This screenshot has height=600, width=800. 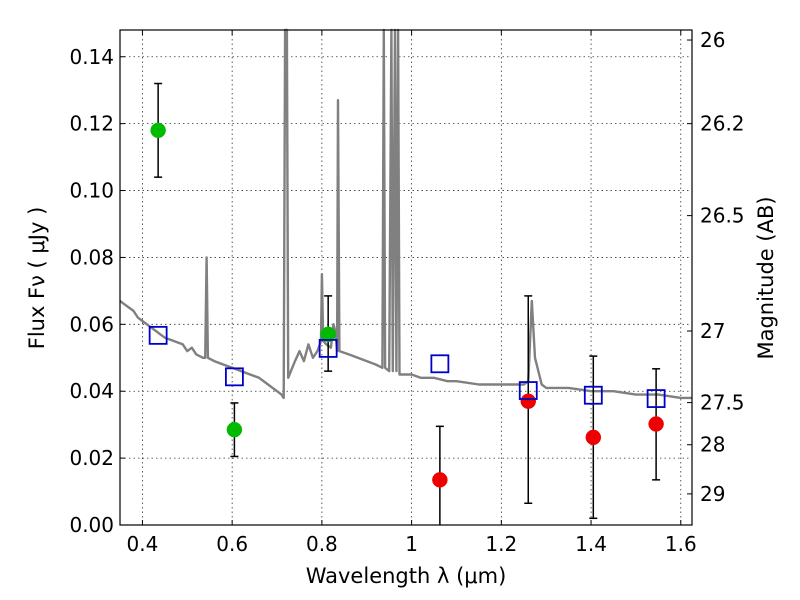 I want to click on y2-tick-label: 26, so click(x=712, y=40).